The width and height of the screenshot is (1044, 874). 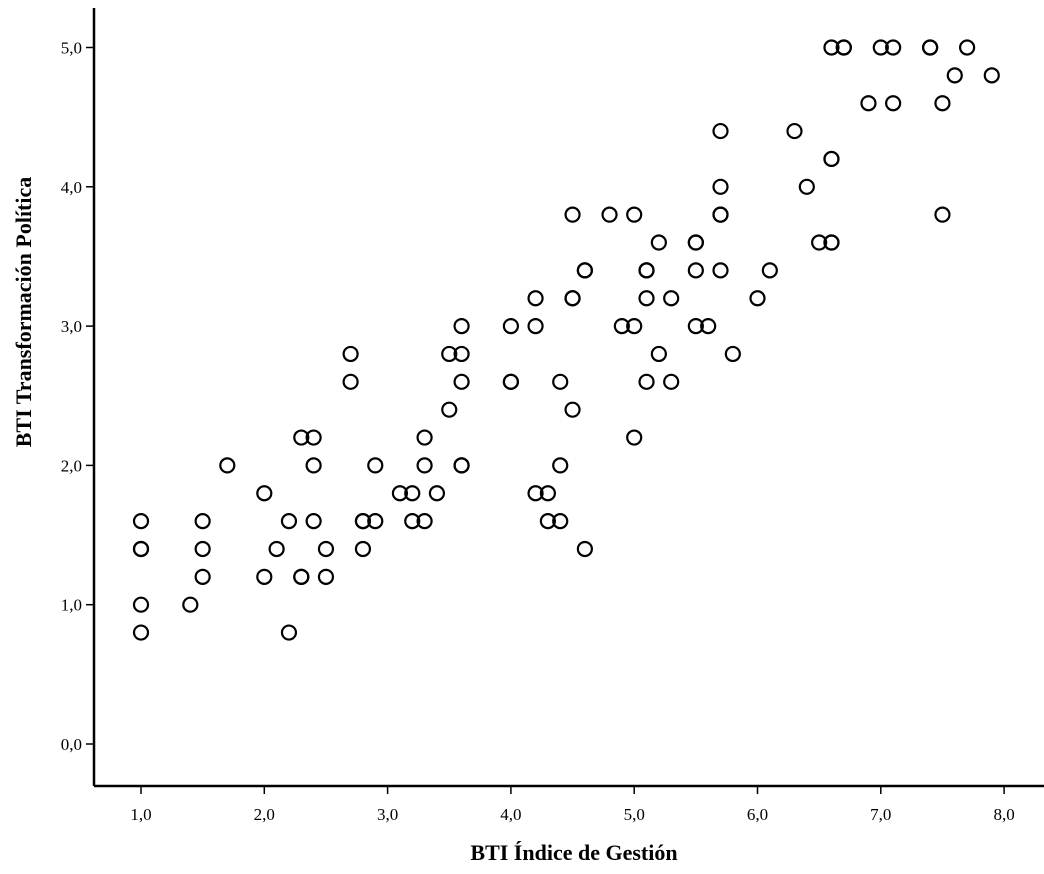 I want to click on x-tick-label: 5,0, so click(x=634, y=814).